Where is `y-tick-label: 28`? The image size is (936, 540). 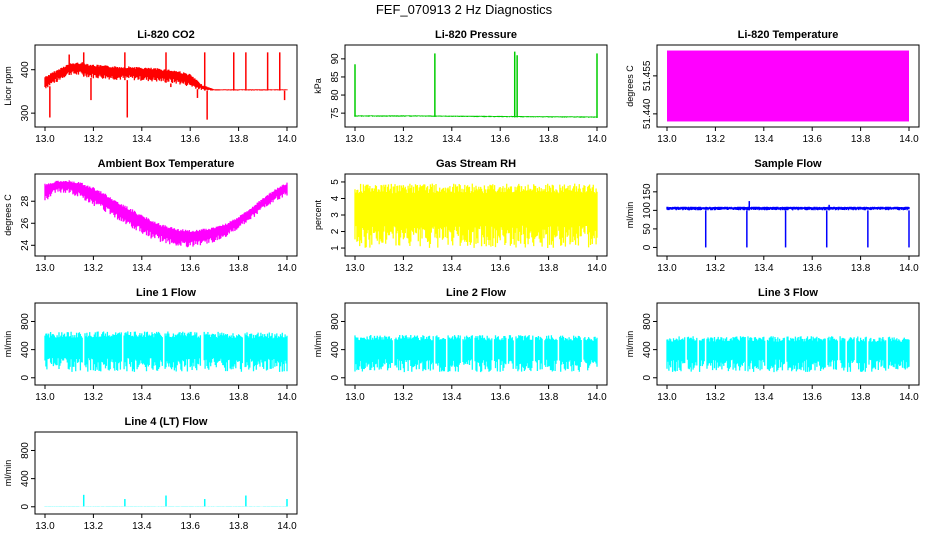 y-tick-label: 28 is located at coordinates (25, 201).